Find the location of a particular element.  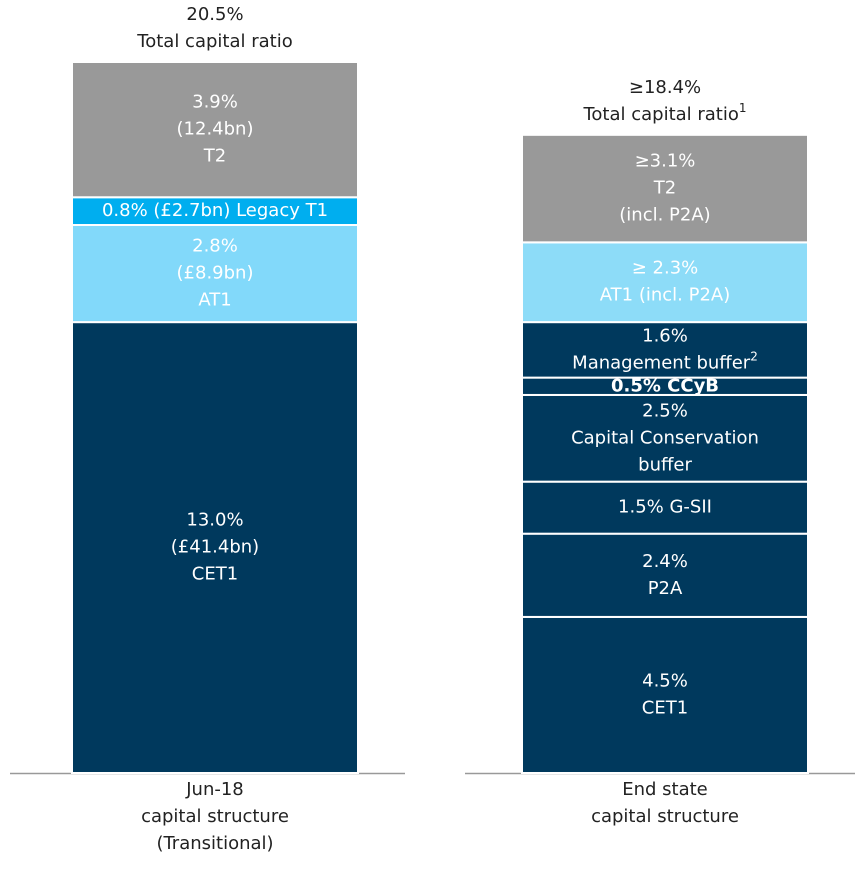

segment-label: ≥3.1% is located at coordinates (665, 161).